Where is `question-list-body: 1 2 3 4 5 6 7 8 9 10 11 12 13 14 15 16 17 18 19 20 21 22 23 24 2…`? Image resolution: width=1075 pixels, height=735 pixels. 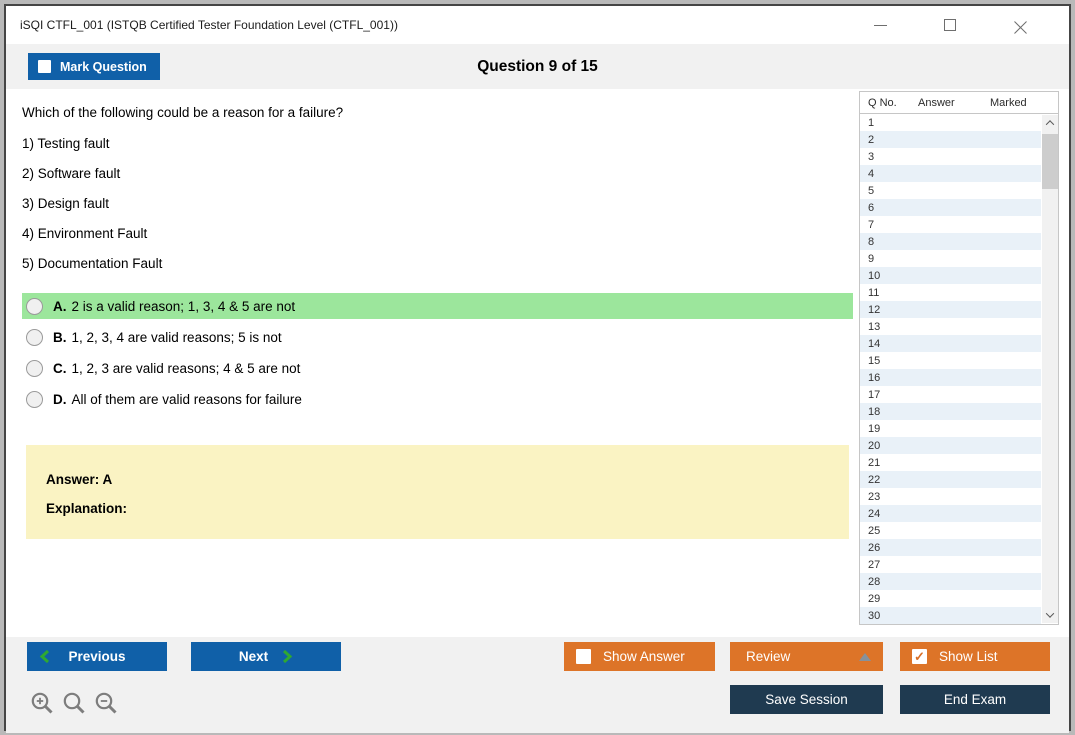
question-list-body: 1 2 3 4 5 6 7 8 9 10 11 12 13 14 15 16 17 18 19 20 21 22 23 24 2… is located at coordinates (959, 369).